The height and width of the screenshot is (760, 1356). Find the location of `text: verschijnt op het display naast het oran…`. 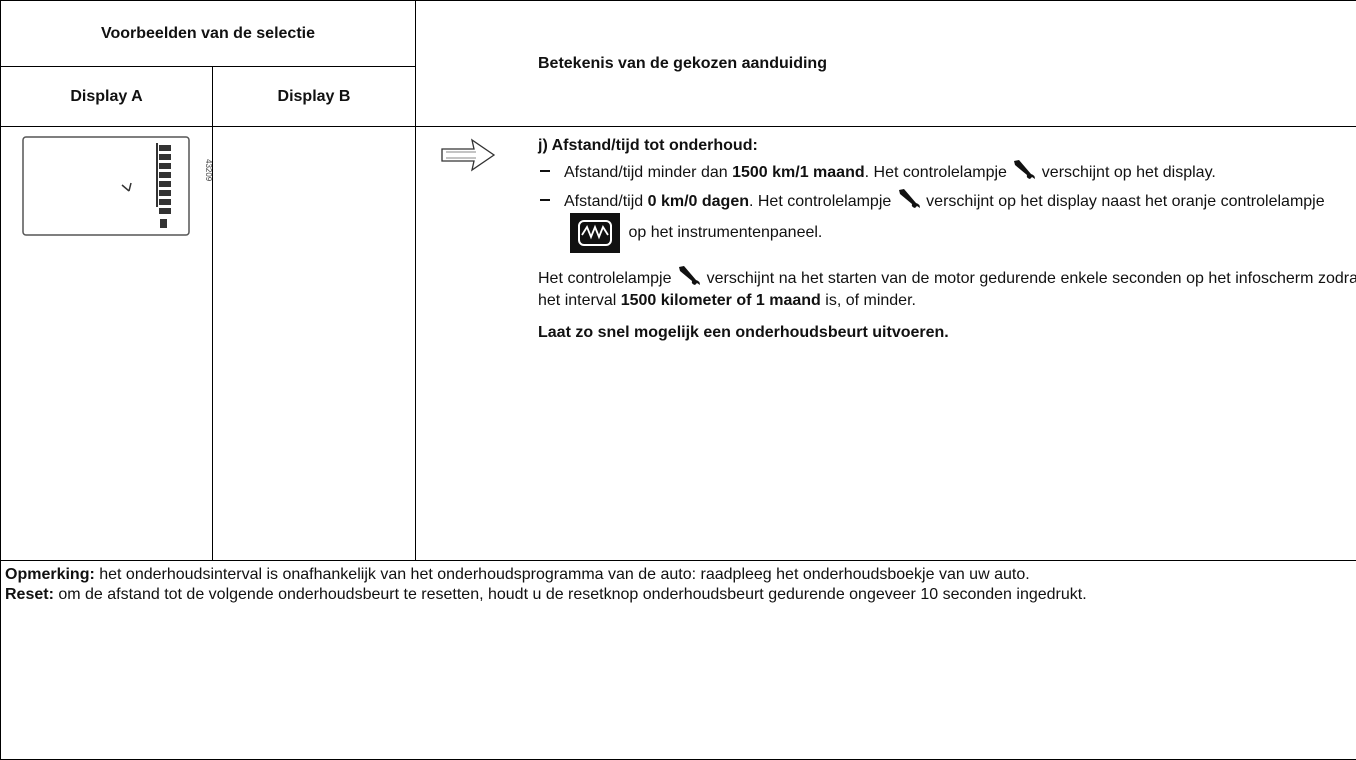

text: verschijnt op het display naast het oran… is located at coordinates (1123, 201).